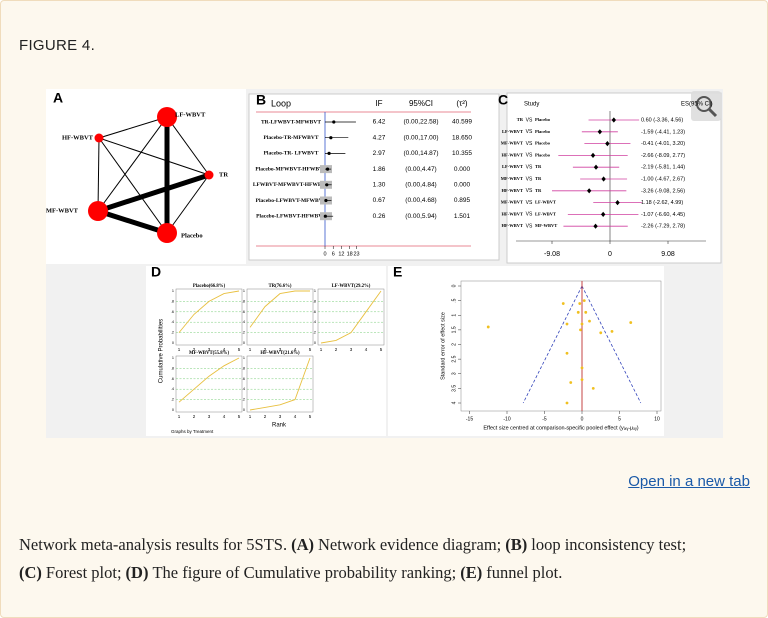 The image size is (768, 618). I want to click on panel-label: D, so click(156, 272).